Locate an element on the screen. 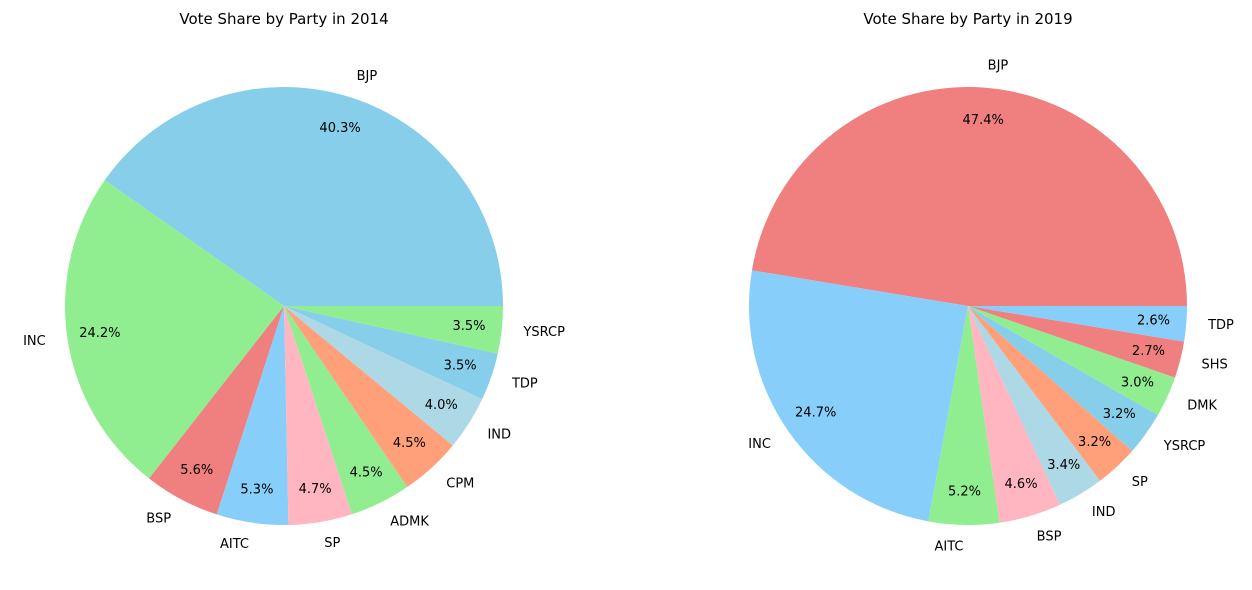 This screenshot has height=590, width=1252. slice-value-tdp: 3.5% is located at coordinates (460, 366).